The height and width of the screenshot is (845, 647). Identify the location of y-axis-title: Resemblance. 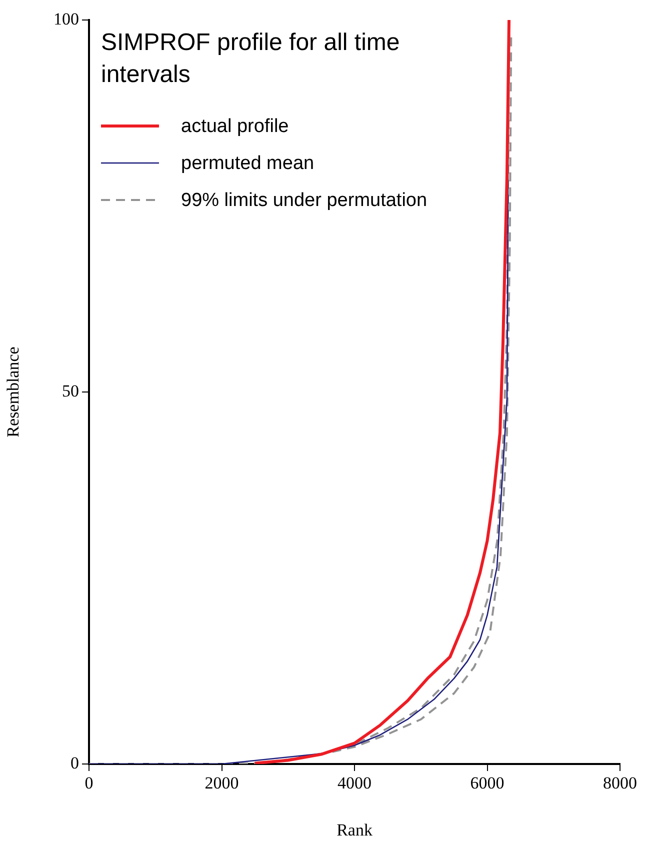
(13, 392).